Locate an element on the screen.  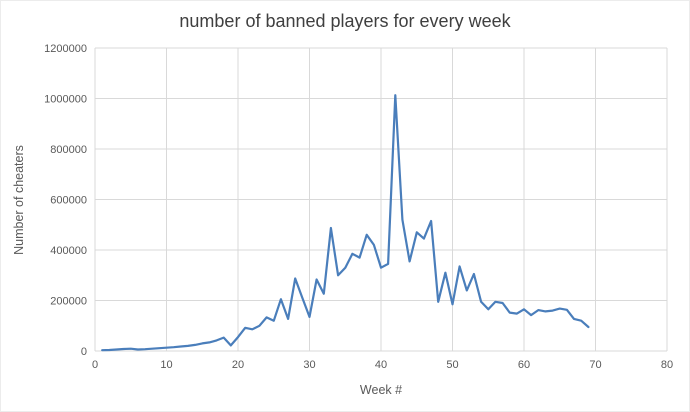
x-tick-label: 30 is located at coordinates (309, 365).